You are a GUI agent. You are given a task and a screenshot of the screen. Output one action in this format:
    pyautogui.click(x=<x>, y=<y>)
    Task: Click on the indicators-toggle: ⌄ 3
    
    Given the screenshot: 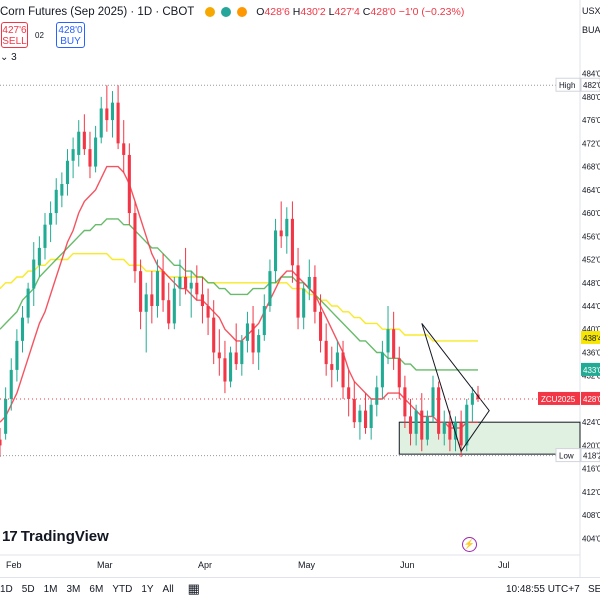 What is the action you would take?
    pyautogui.click(x=8, y=57)
    